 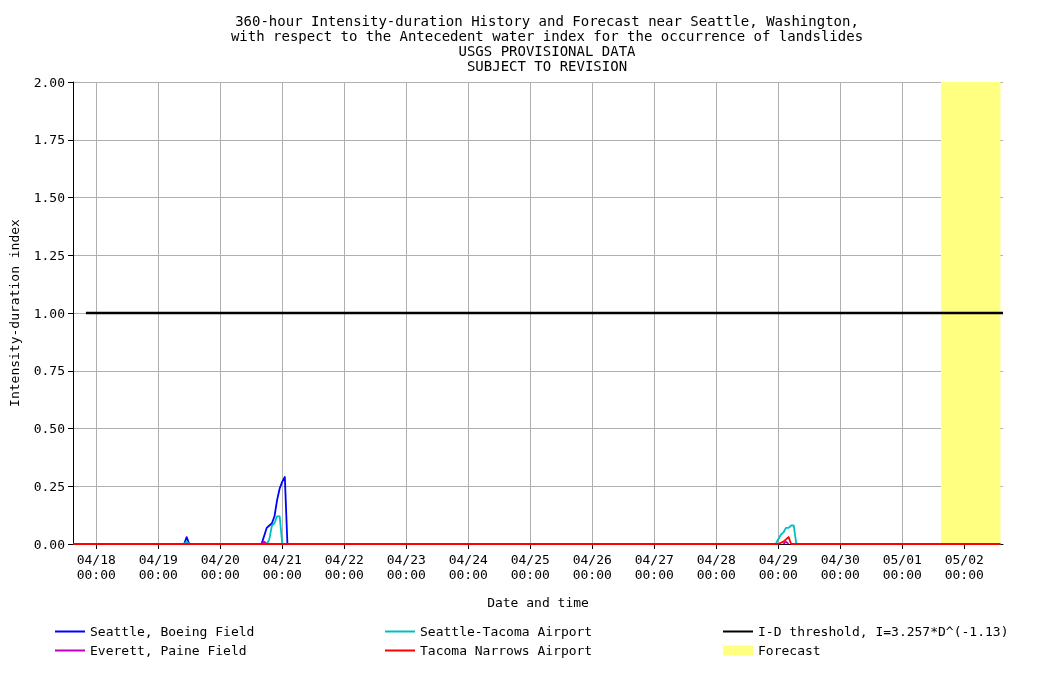 I want to click on y-tick-label: 0.50, so click(x=49, y=428).